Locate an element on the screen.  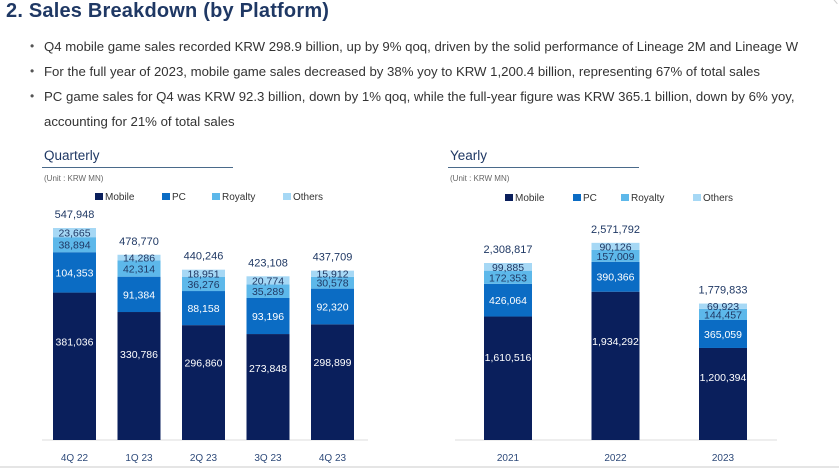
quarterly-title-underline is located at coordinates (137, 167).